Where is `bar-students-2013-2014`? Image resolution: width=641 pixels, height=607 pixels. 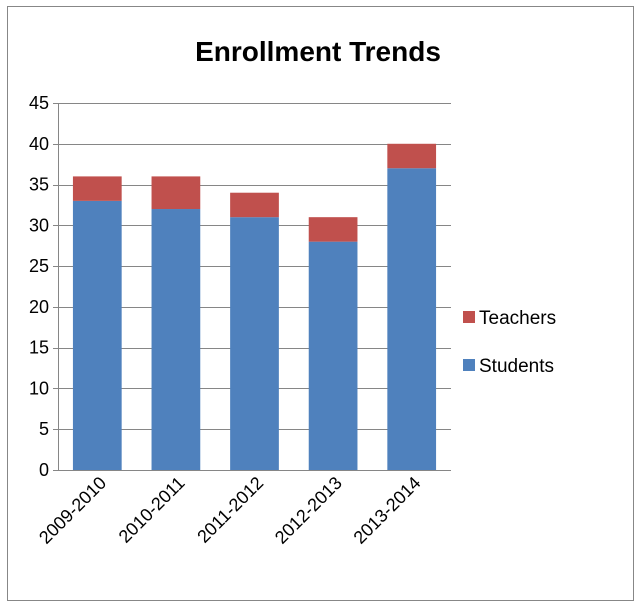 bar-students-2013-2014 is located at coordinates (412, 319).